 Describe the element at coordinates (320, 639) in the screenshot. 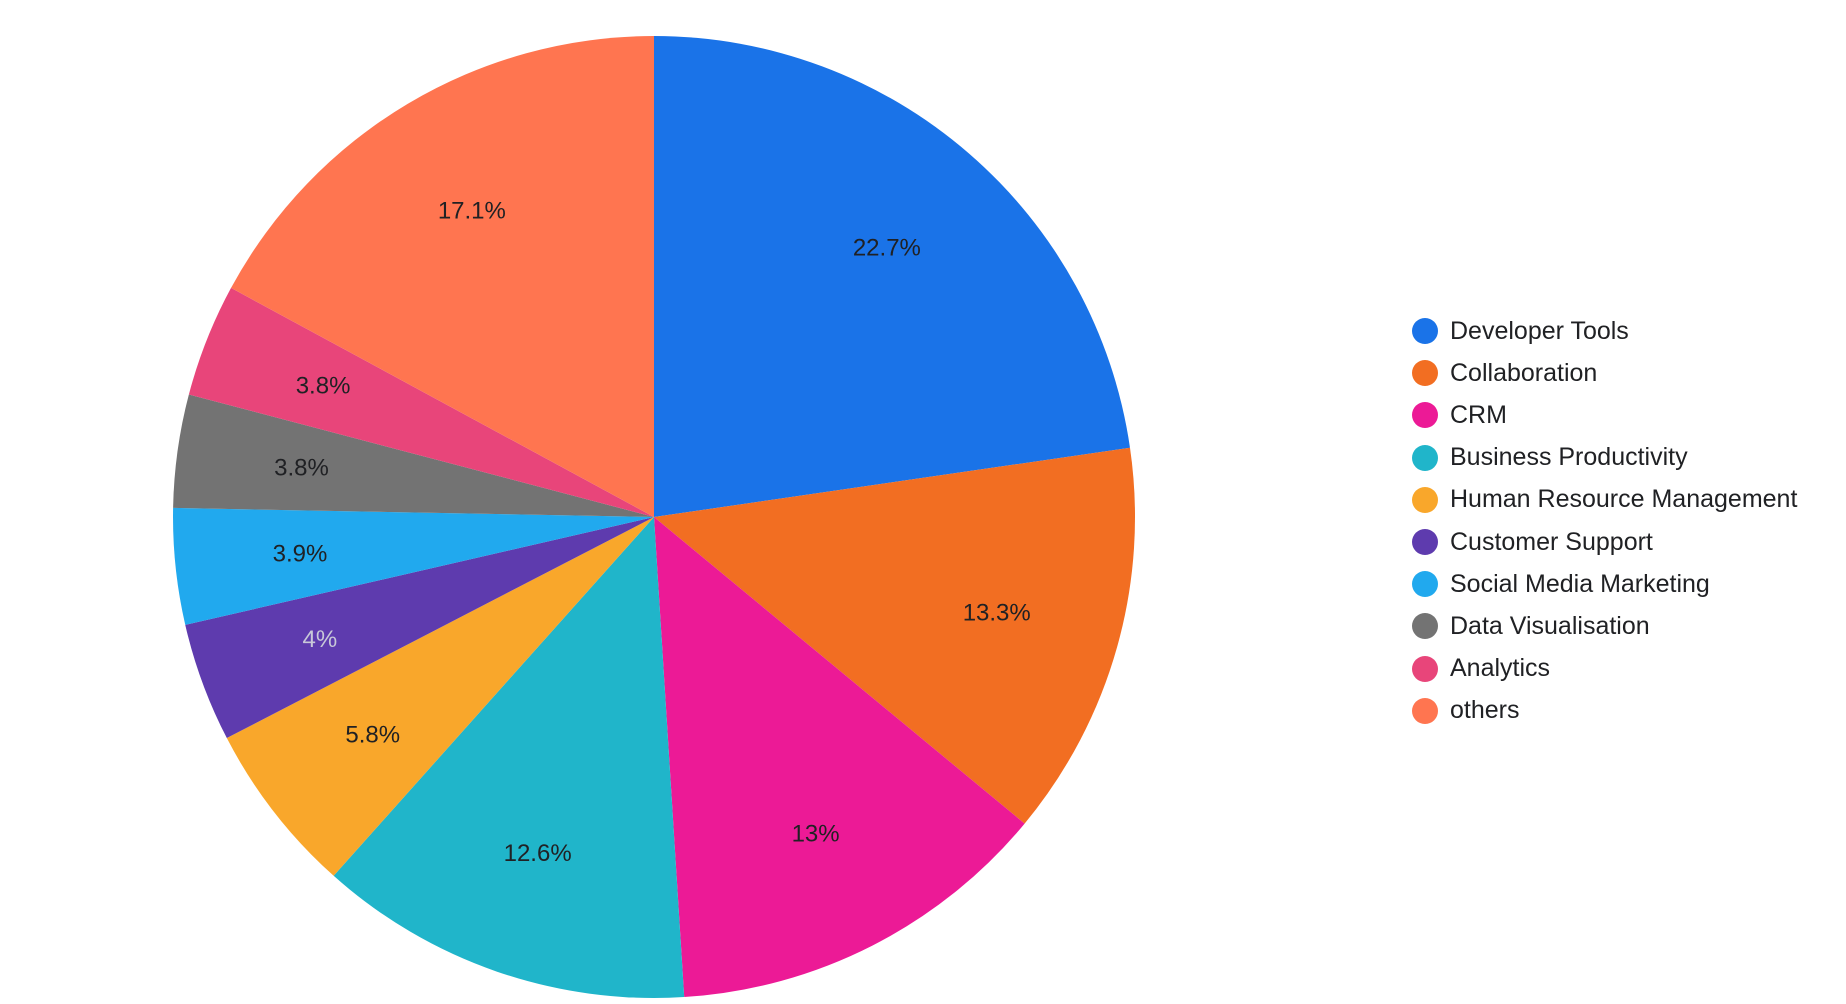

I see `slice-label-customer-support: 4%` at that location.